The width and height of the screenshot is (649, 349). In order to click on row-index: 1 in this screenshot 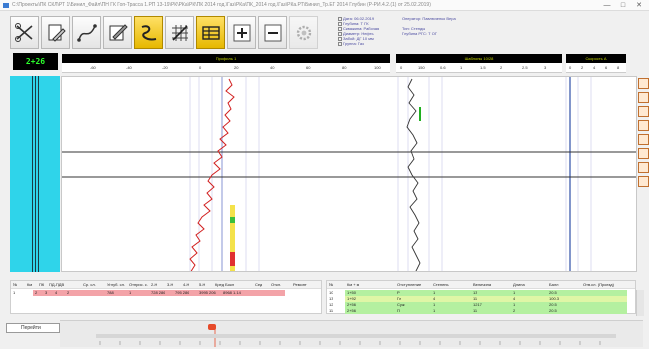, I will do `click(14, 292)`.